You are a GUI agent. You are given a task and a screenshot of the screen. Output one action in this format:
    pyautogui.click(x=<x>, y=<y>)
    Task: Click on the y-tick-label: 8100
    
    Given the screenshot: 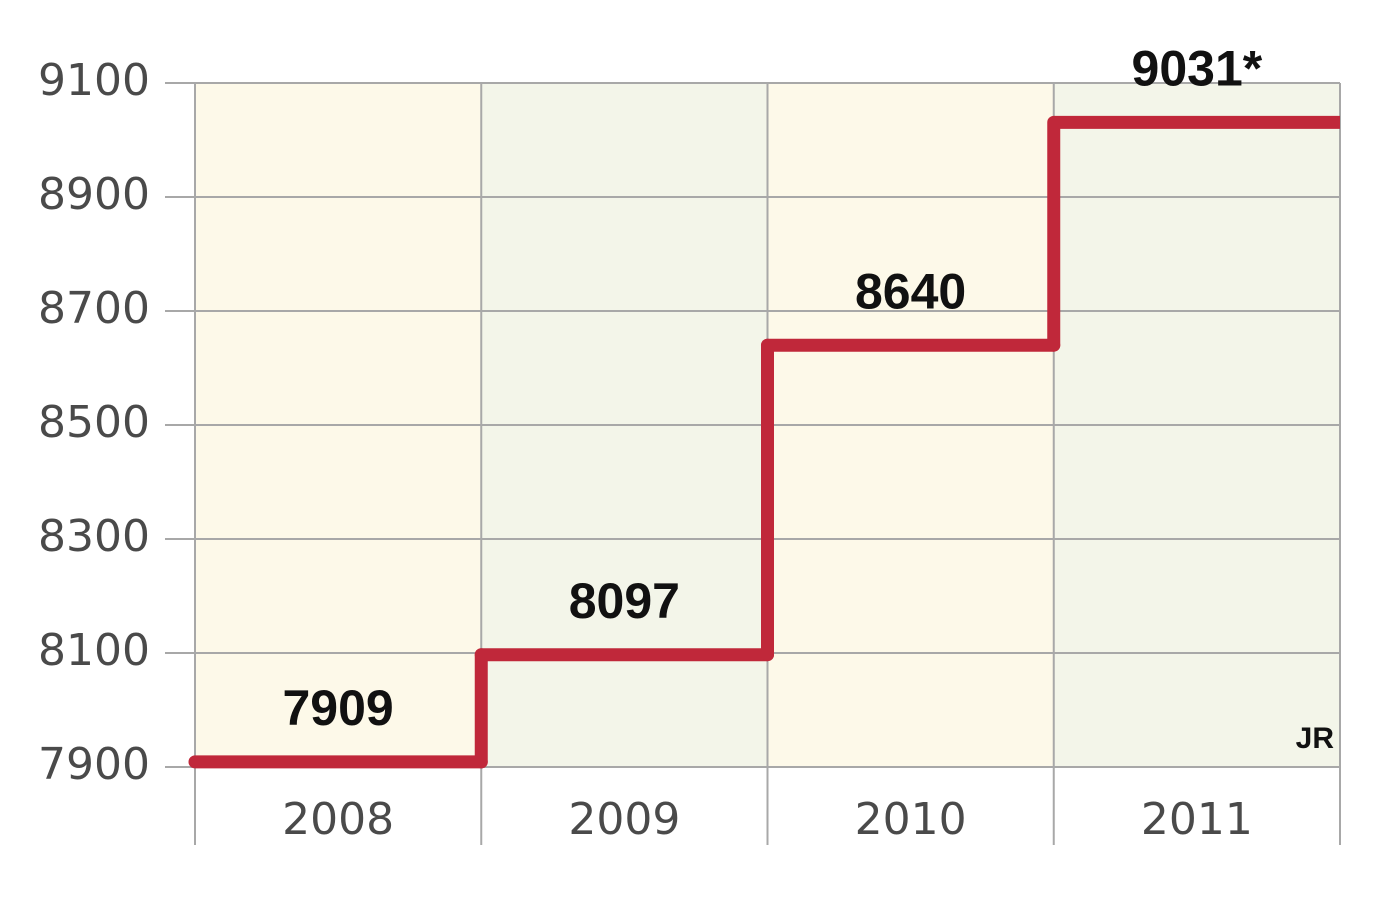 What is the action you would take?
    pyautogui.click(x=94, y=650)
    